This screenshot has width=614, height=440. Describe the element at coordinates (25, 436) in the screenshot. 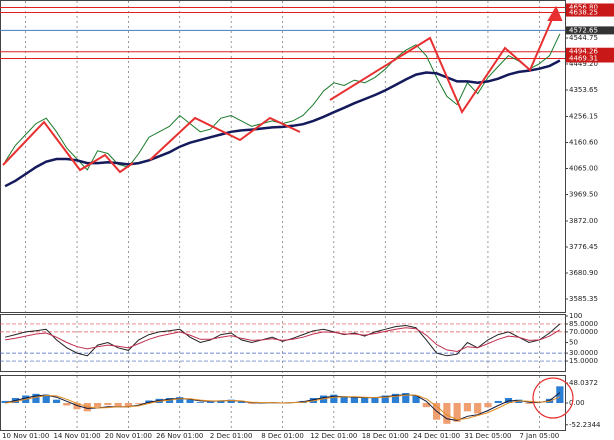

I see `x-tick-label: 10 Nov 01:00` at that location.